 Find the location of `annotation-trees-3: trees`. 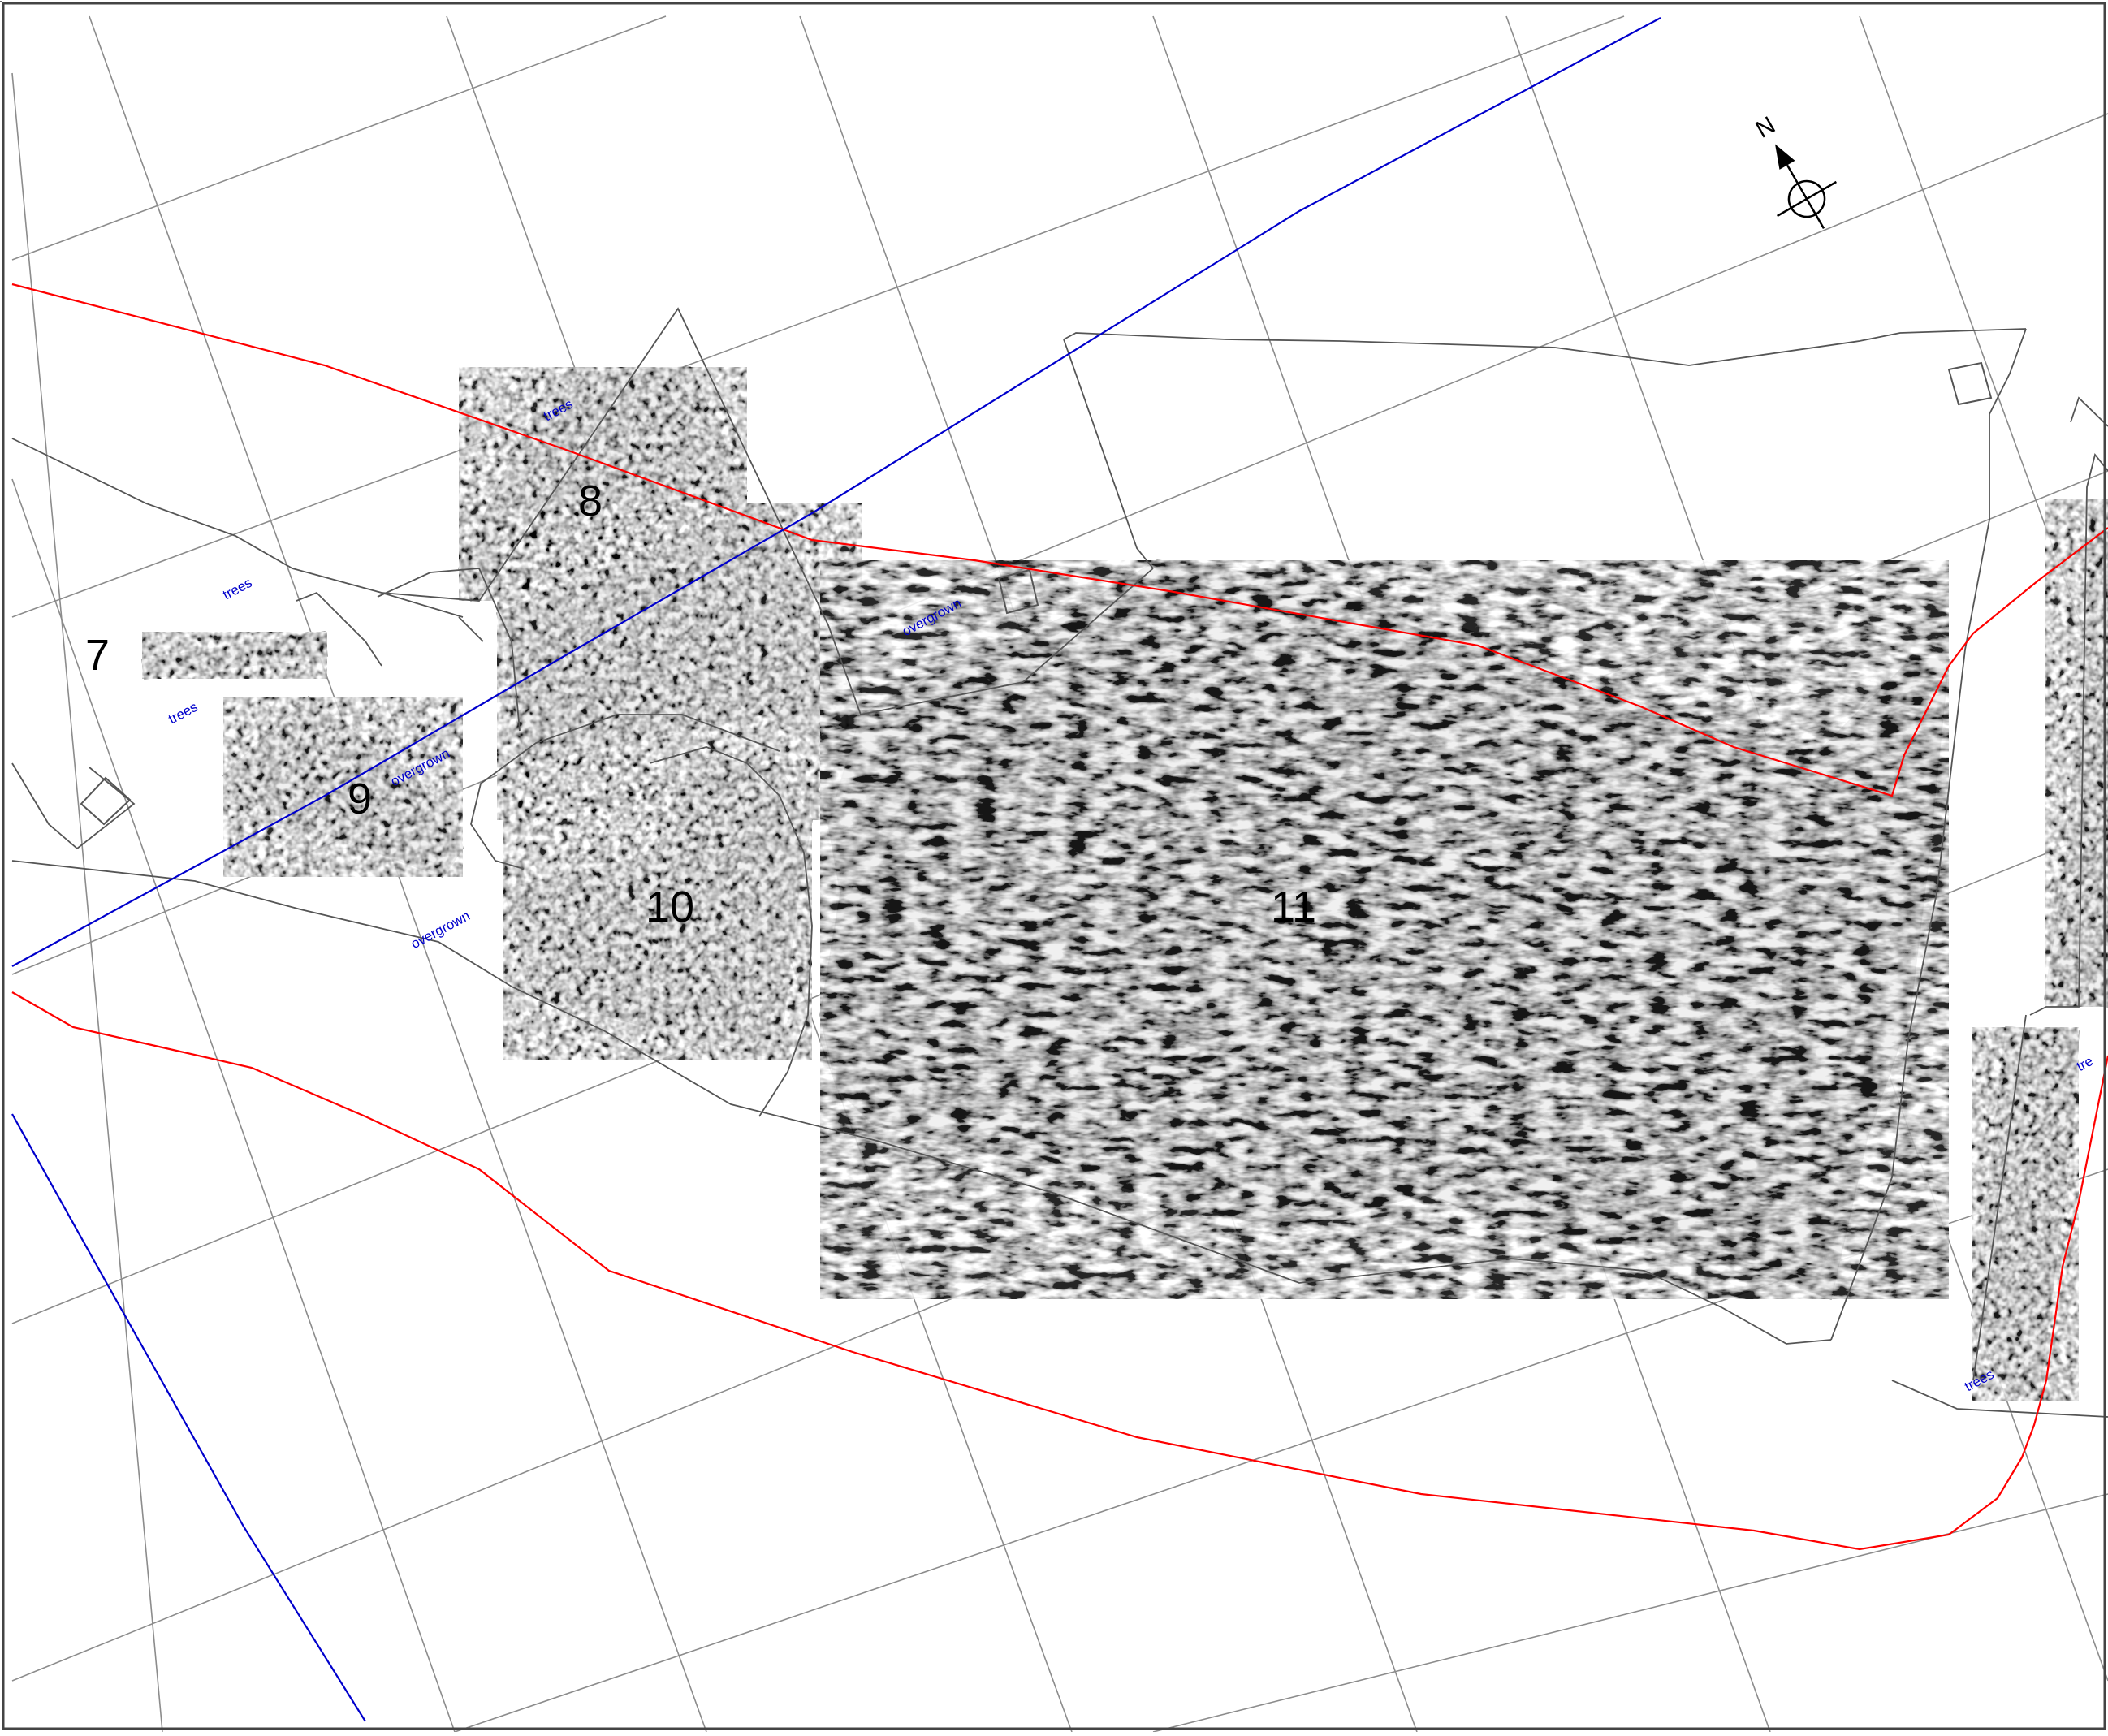

annotation-trees-3: trees is located at coordinates (183, 713).